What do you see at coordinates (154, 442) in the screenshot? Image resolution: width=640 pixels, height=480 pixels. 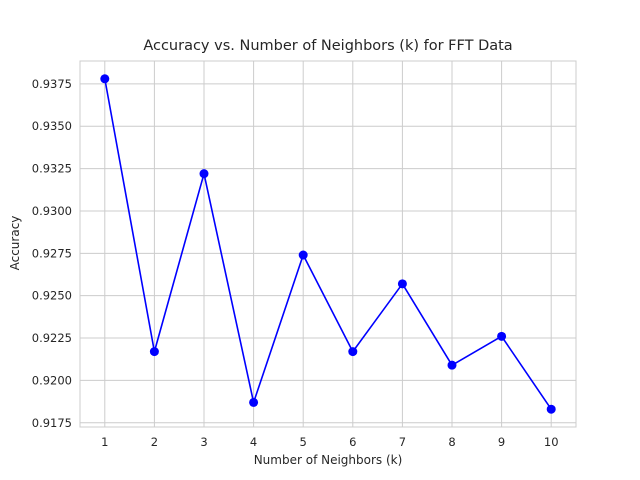 I see `x-tick-label: 2` at bounding box center [154, 442].